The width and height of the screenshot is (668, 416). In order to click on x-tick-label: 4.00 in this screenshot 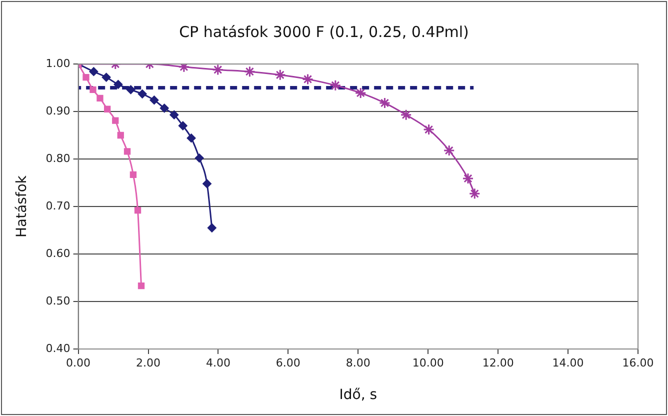, I will do `click(218, 363)`.